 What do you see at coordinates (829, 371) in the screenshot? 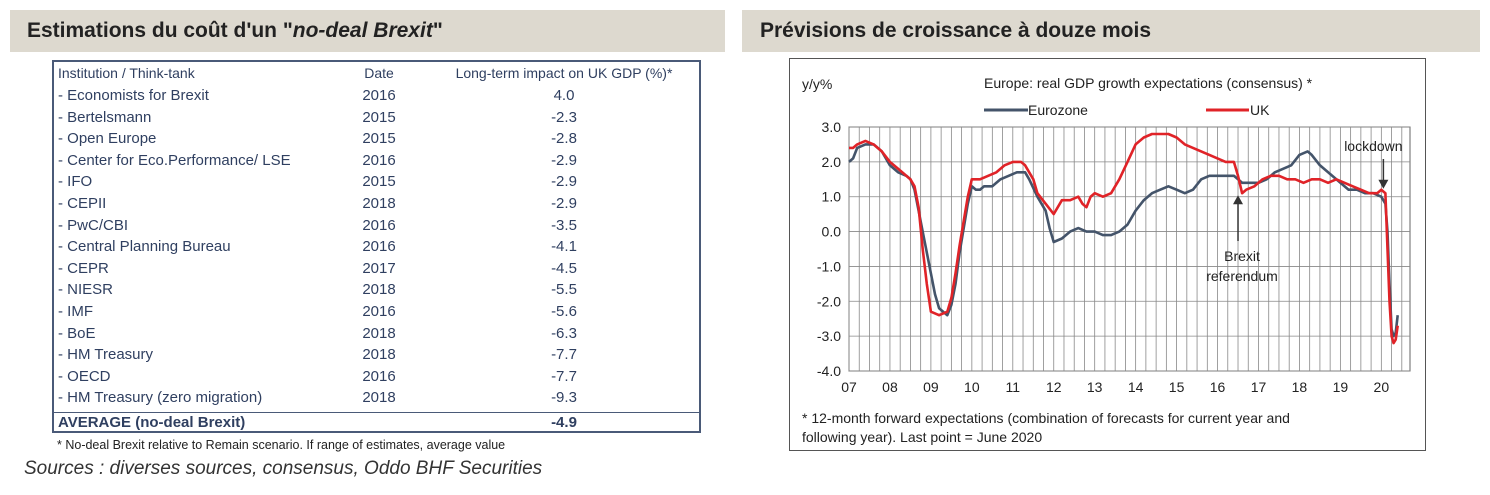
I see `y-tick-label: -4.0` at bounding box center [829, 371].